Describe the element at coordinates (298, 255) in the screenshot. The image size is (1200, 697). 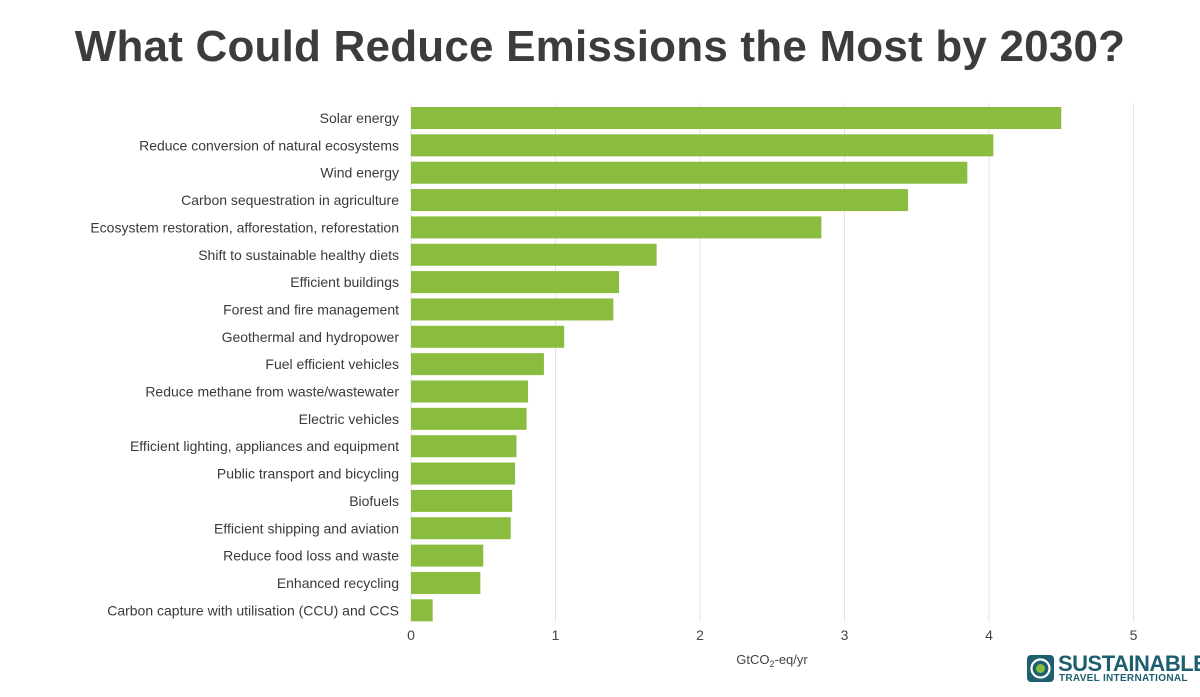
I see `category-label: Shift to sustainable healthy diets` at that location.